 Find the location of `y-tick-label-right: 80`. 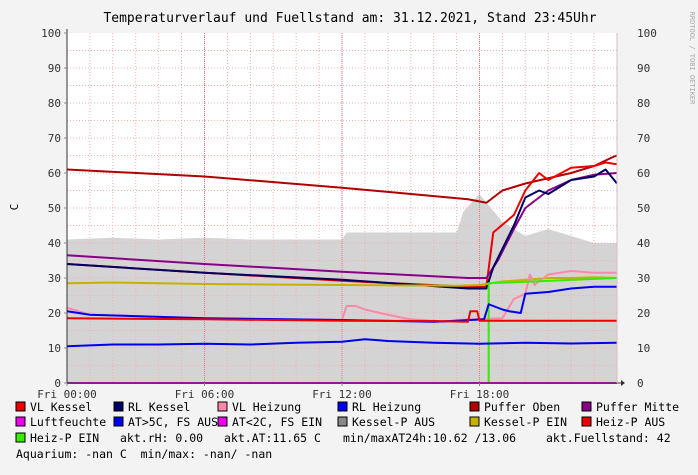

y-tick-label-right: 80 is located at coordinates (643, 103).